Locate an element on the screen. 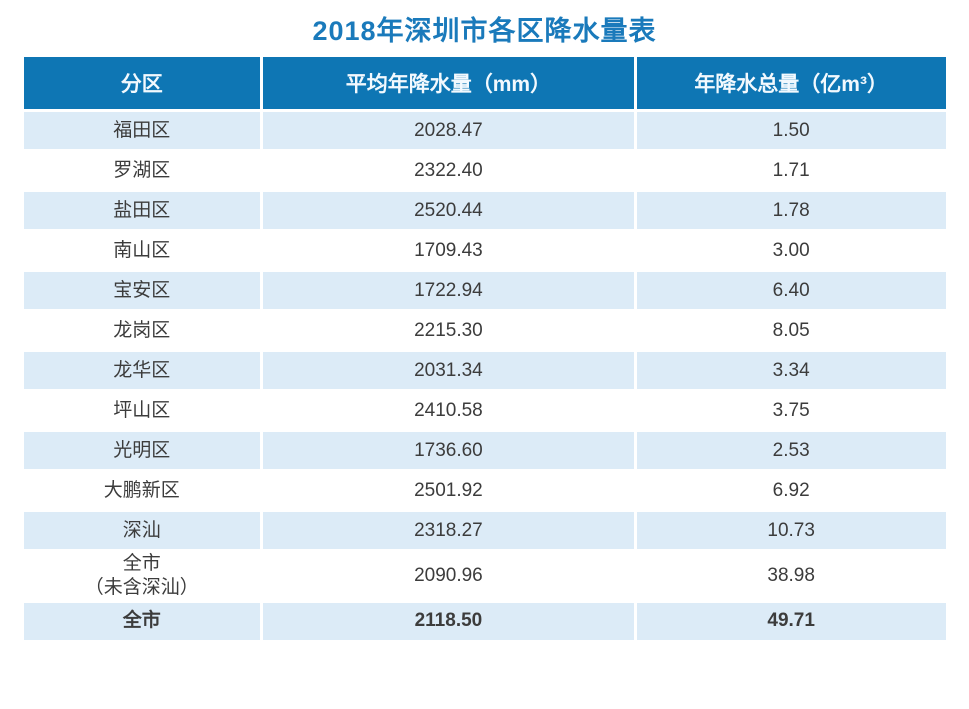 The image size is (969, 709). table-row-citywide-total: 全市 2118.50 49.71 is located at coordinates (484, 621).